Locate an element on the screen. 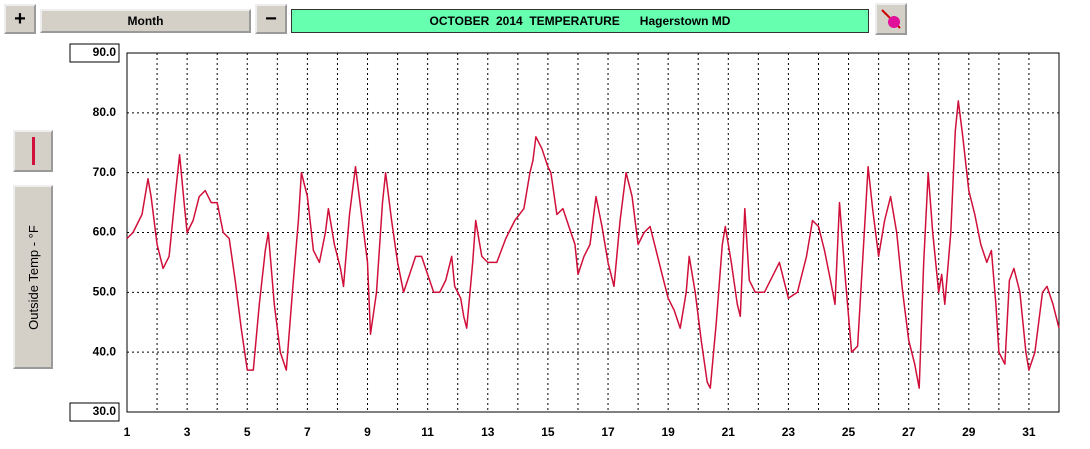 The width and height of the screenshot is (1090, 449). x-tick-label: 29 is located at coordinates (969, 432).